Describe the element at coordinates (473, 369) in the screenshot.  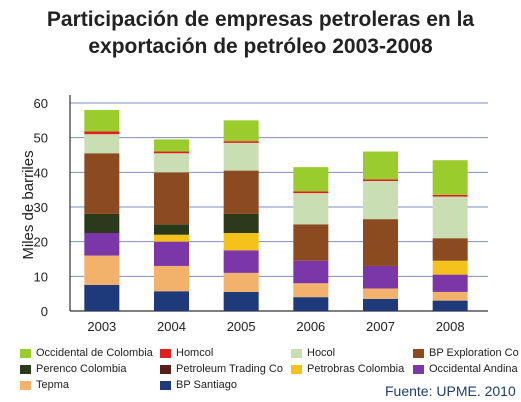
I see `legend-label: Occidental Andina` at that location.